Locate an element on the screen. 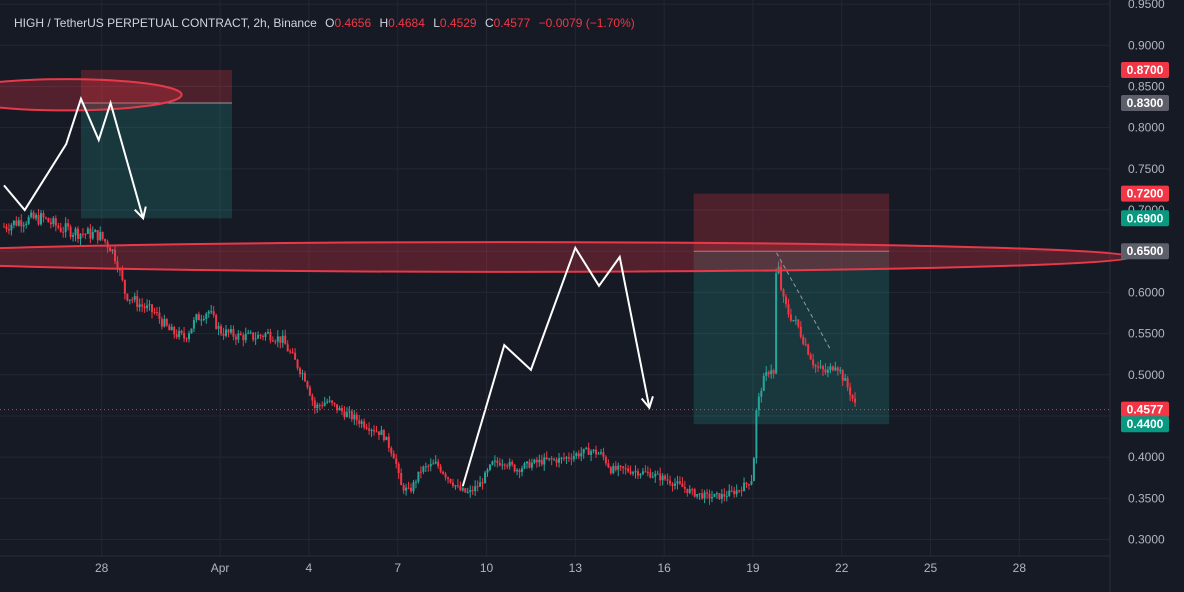 The width and height of the screenshot is (1184, 592). price-tick-label: 0.5500 is located at coordinates (1146, 334).